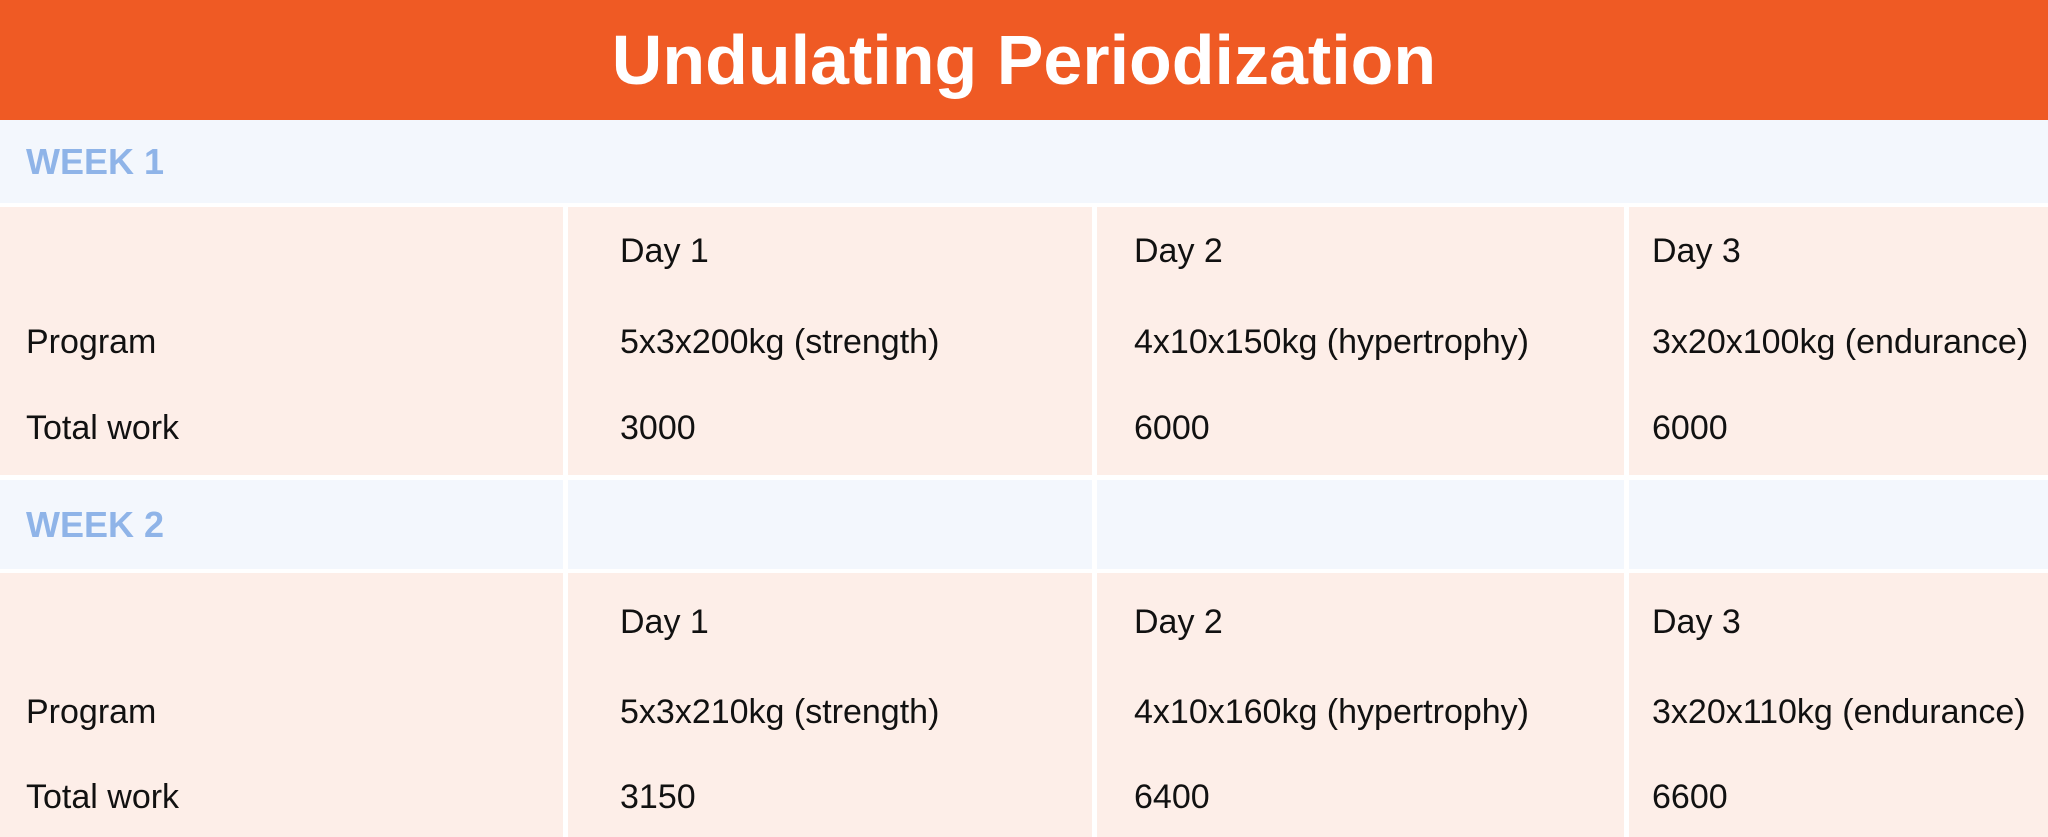  I want to click on title-bar, so click(1024, 60).